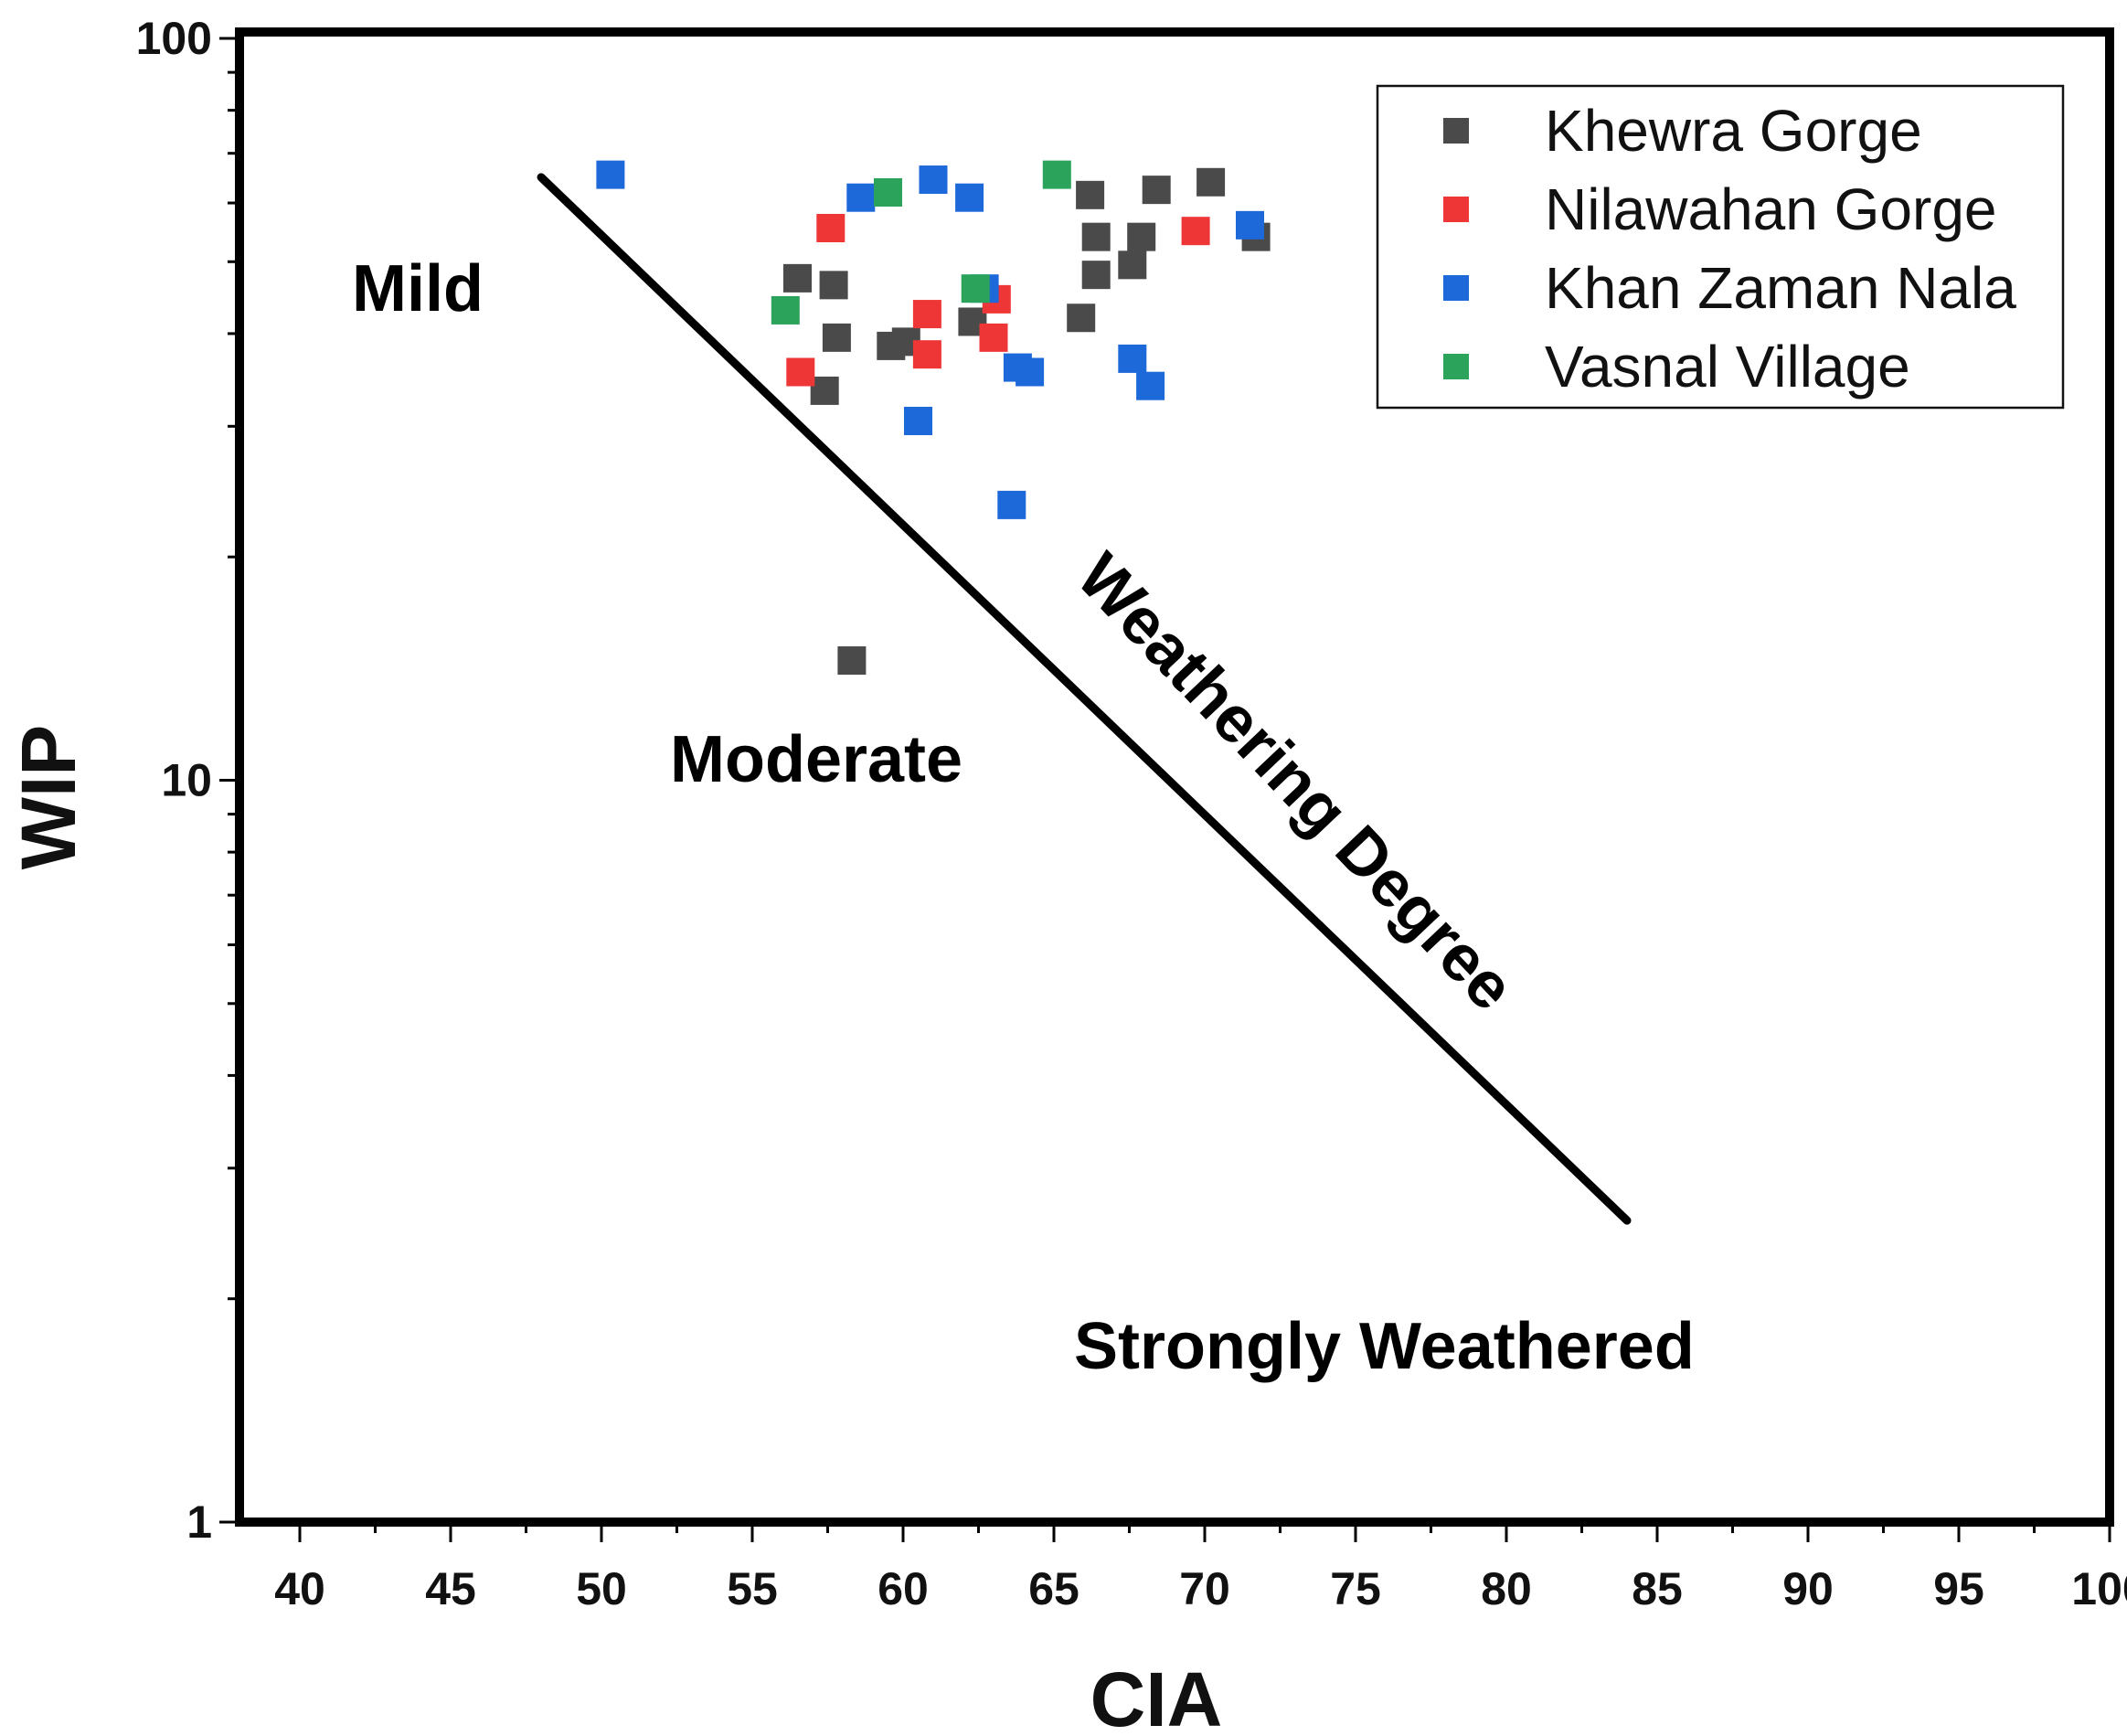 Image resolution: width=2127 pixels, height=1736 pixels. Describe the element at coordinates (602, 1588) in the screenshot. I see `x-tick-label: 50` at that location.